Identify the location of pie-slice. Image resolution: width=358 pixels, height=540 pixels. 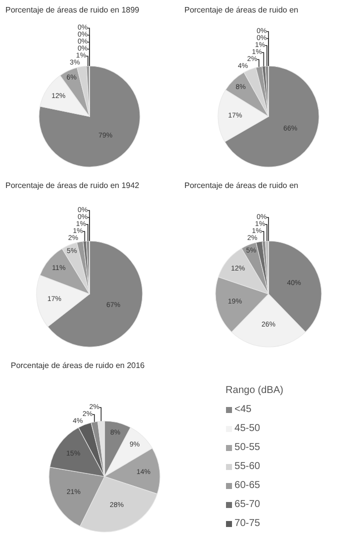
(89, 117).